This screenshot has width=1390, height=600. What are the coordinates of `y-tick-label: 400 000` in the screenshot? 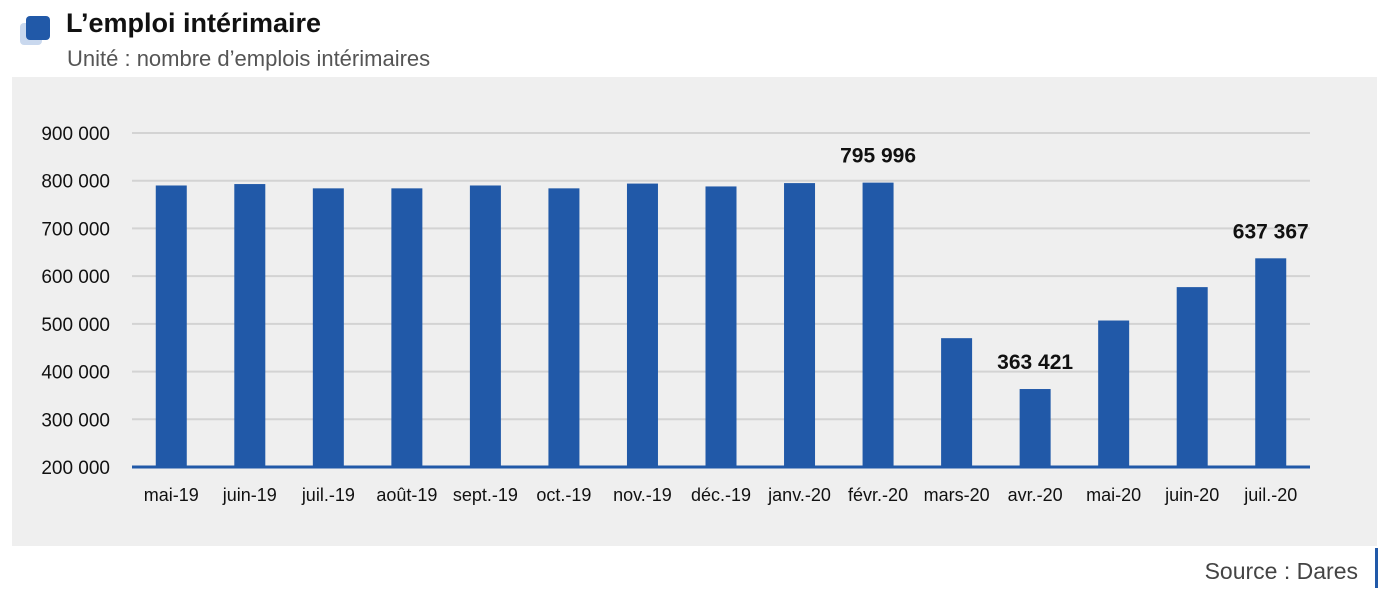 It's located at (75, 373).